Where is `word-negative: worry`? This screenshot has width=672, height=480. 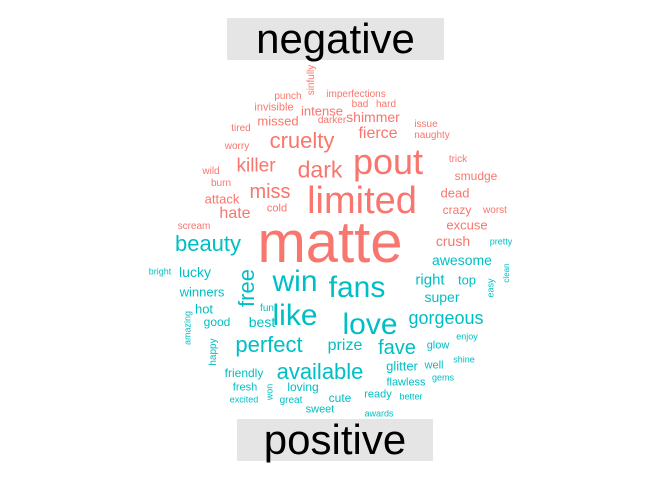
word-negative: worry is located at coordinates (237, 146).